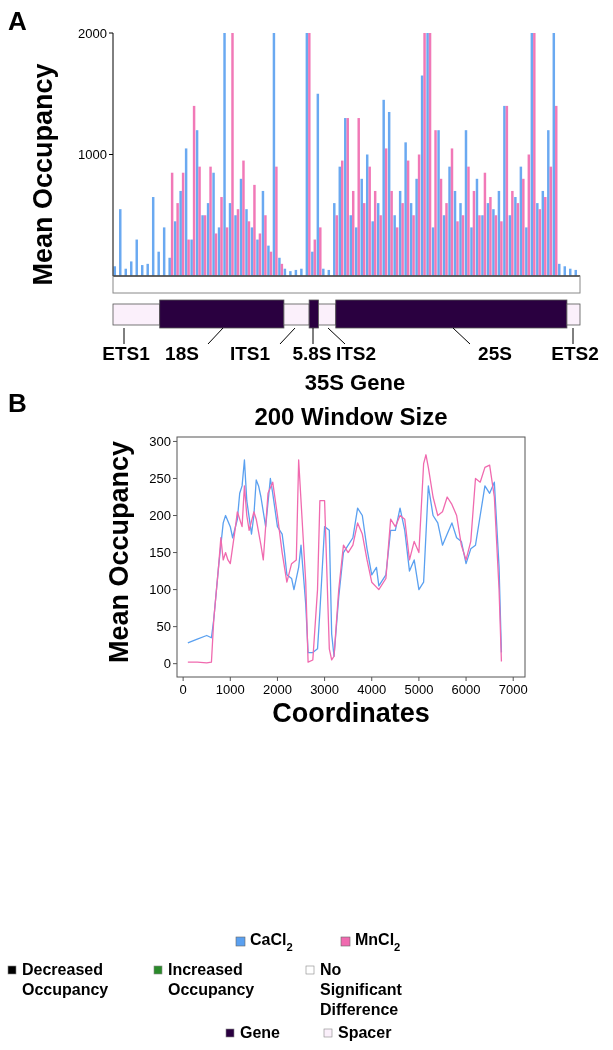 This screenshot has height=1050, width=613. What do you see at coordinates (356, 353) in the screenshot?
I see `text: ITS2` at bounding box center [356, 353].